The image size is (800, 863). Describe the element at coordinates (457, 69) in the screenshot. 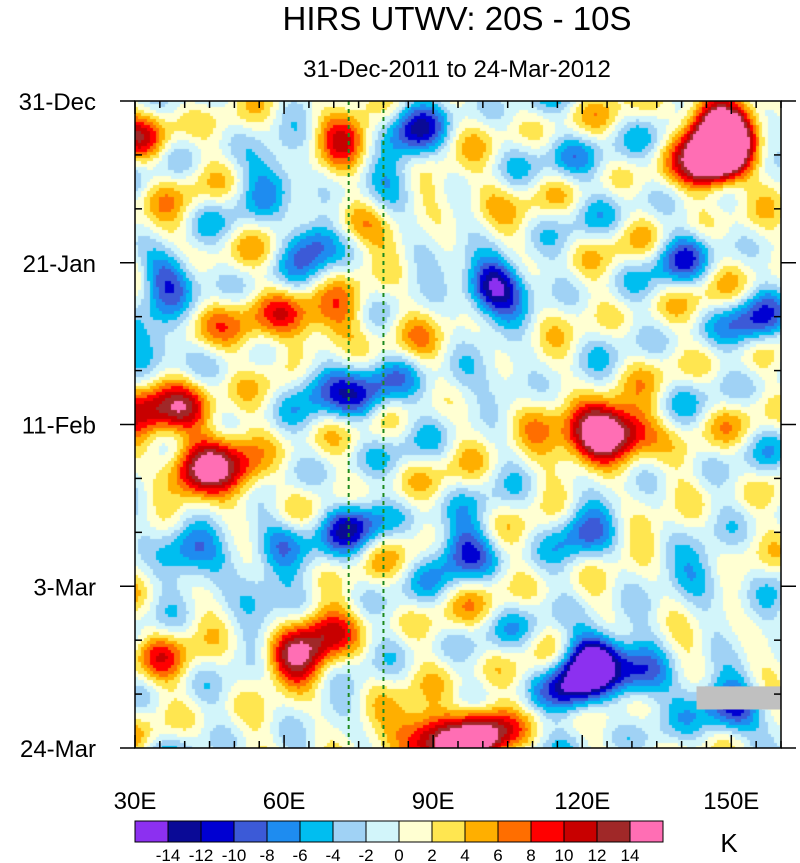

I see `chart-subtitle: 31-Dec-2011 to 24-Mar-2012` at that location.